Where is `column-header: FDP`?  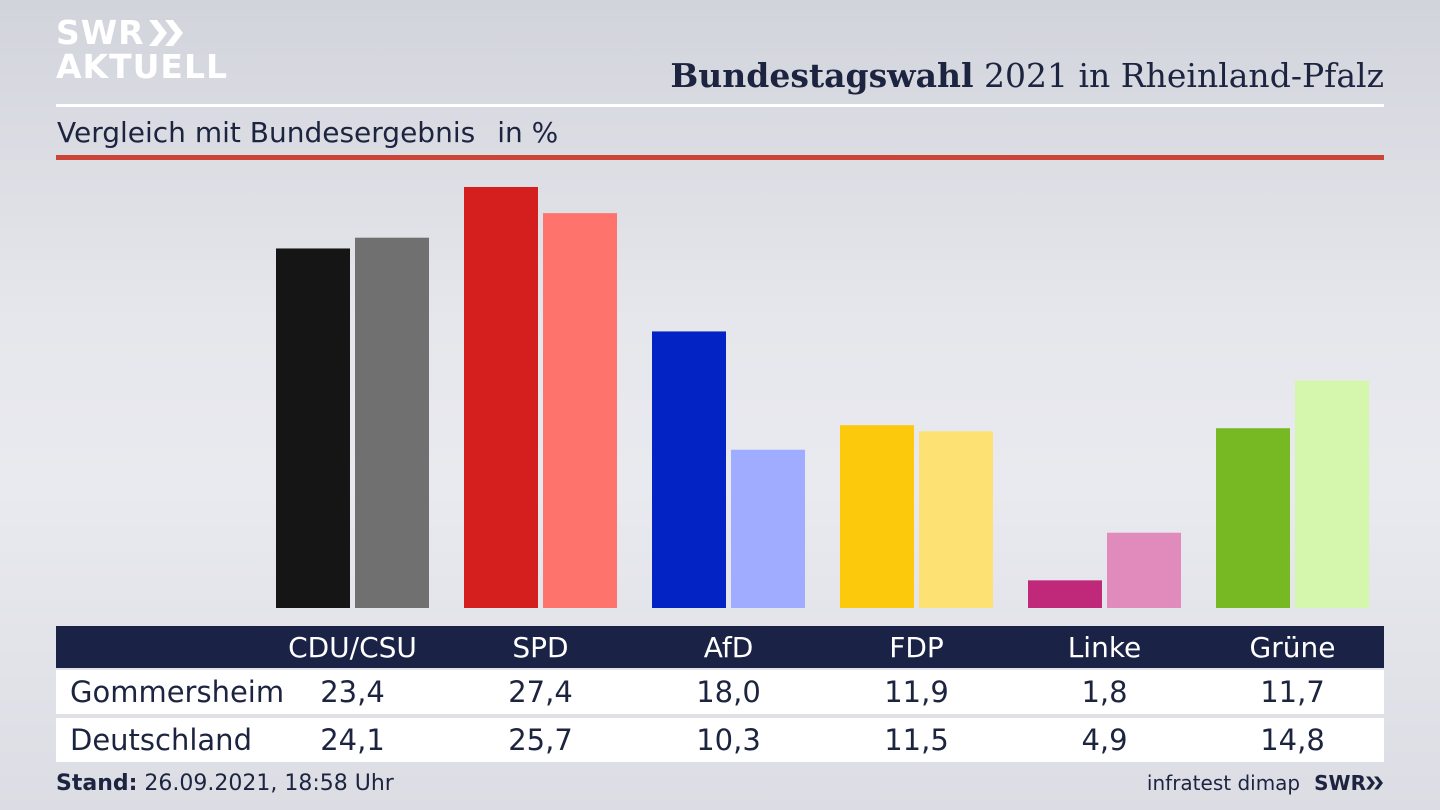 column-header: FDP is located at coordinates (916, 647).